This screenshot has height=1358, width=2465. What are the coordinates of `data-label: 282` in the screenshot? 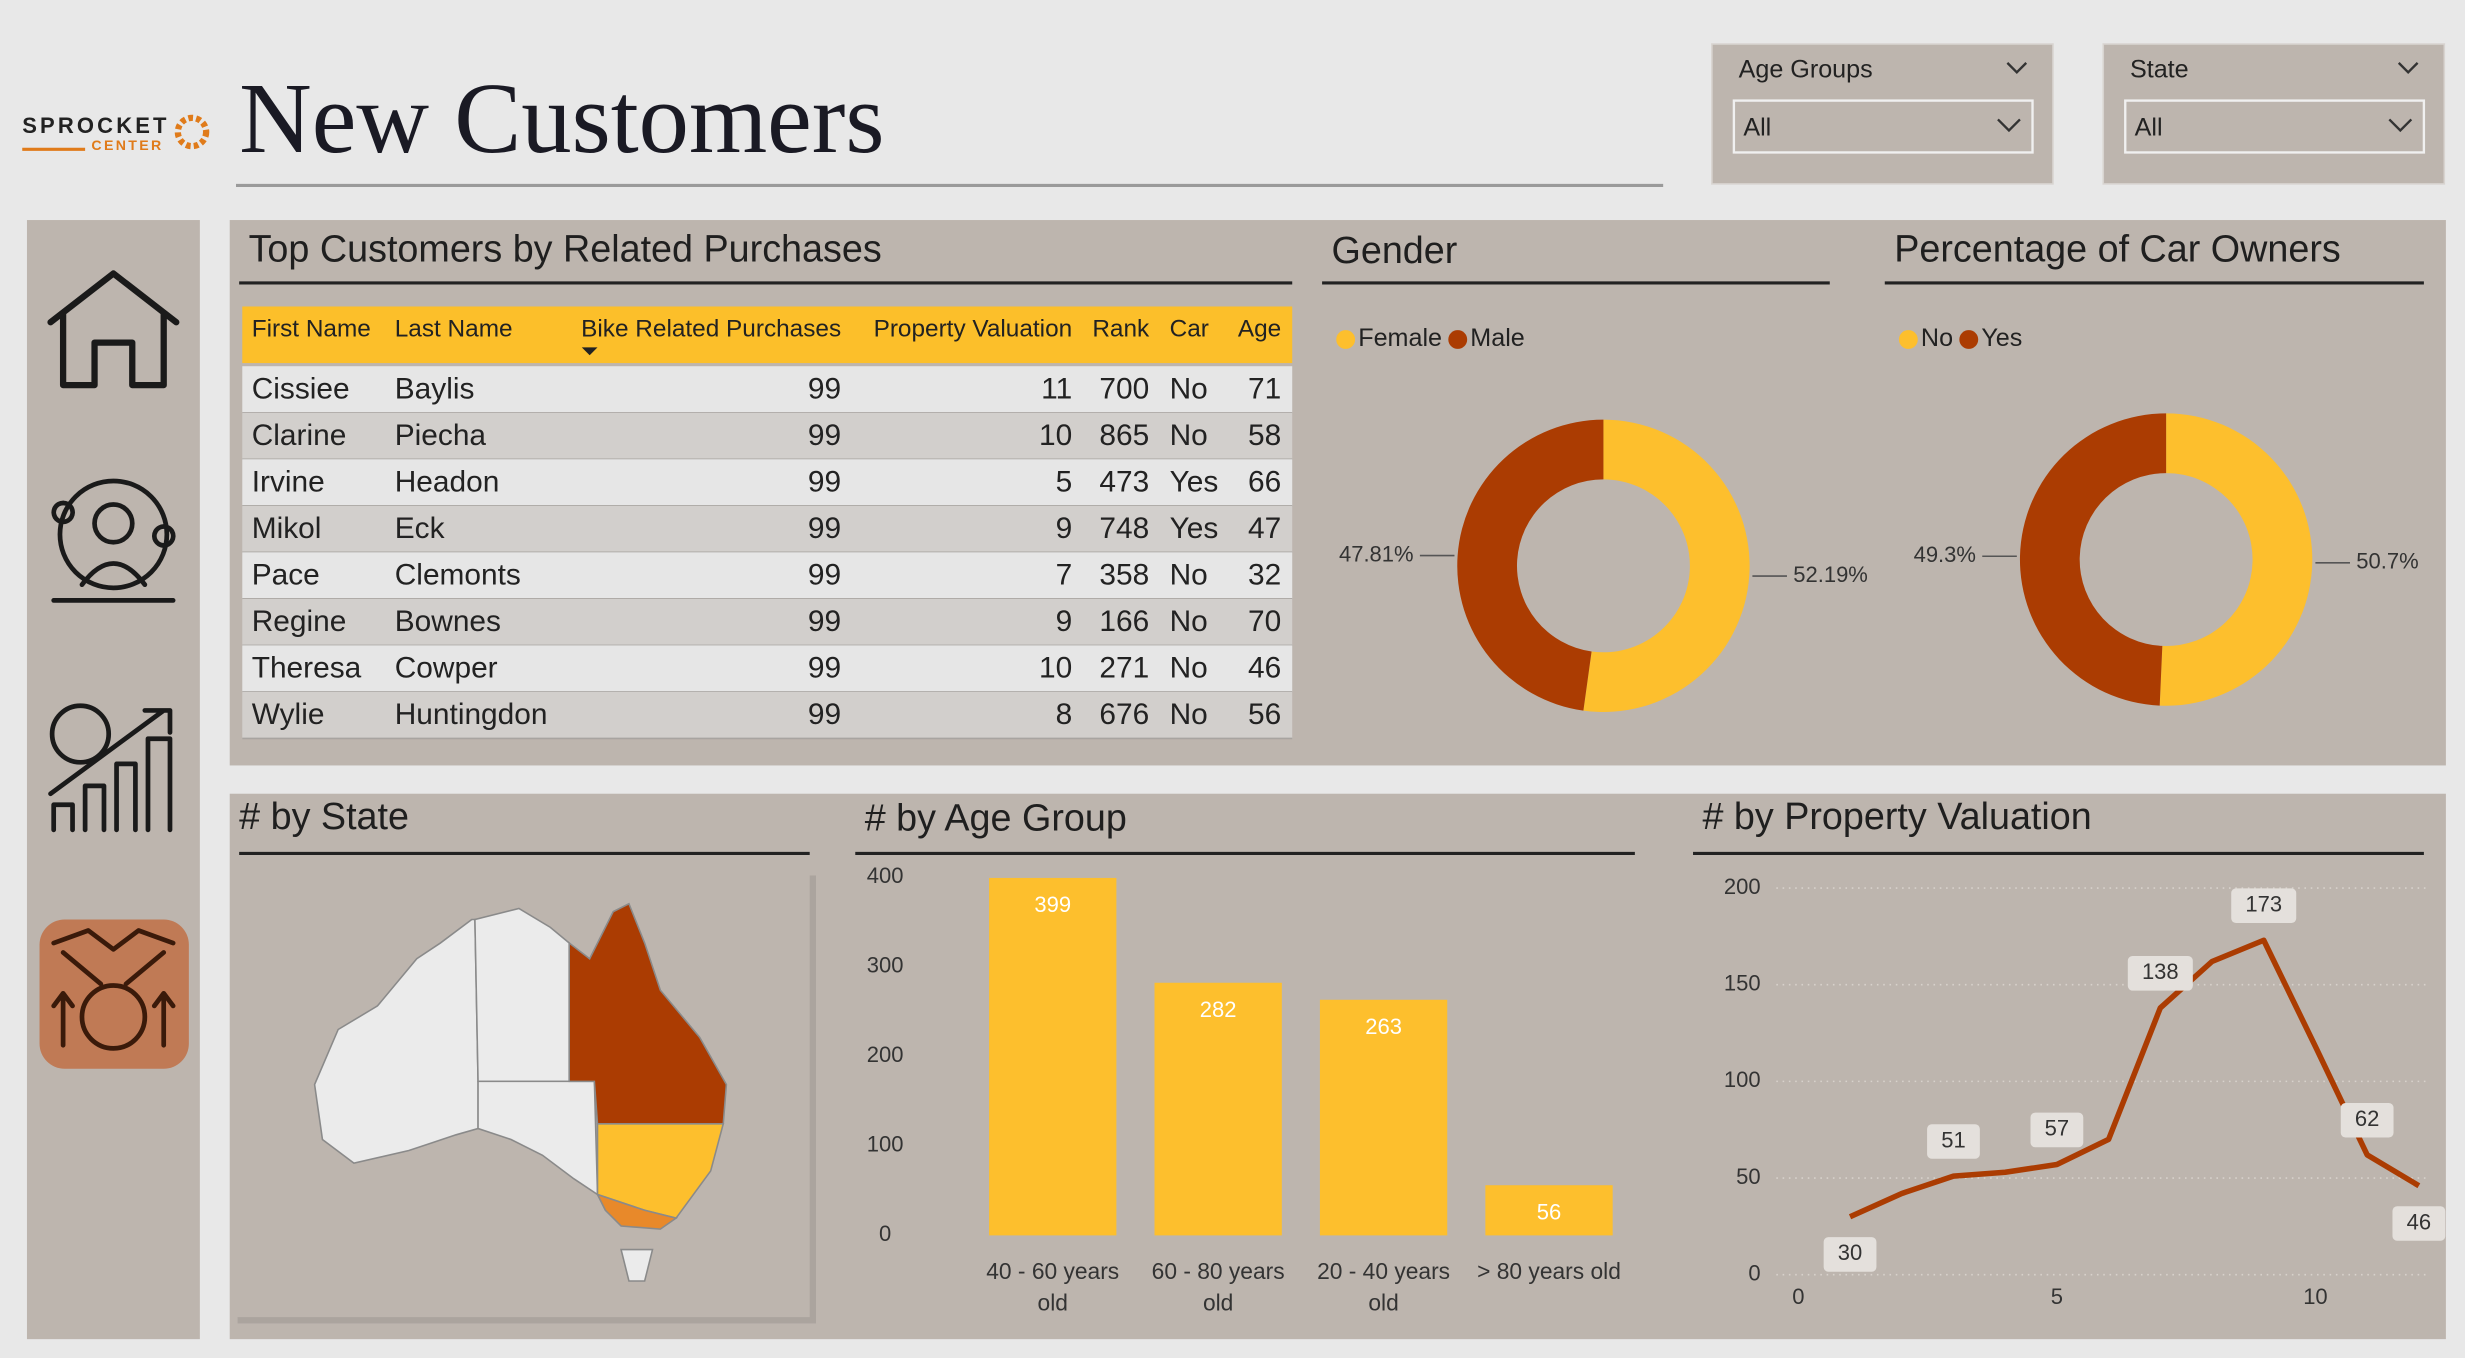 It's located at (1218, 1009).